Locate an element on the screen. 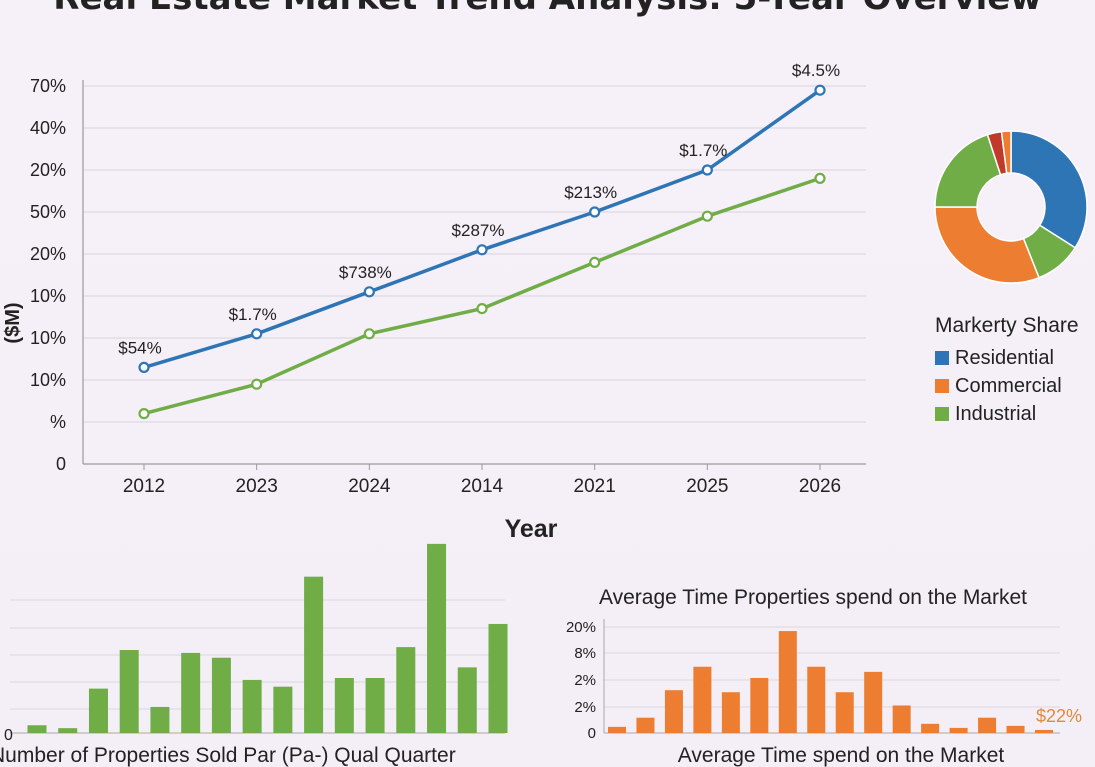 This screenshot has width=1095, height=767. line-data-label: $54% is located at coordinates (139, 347).